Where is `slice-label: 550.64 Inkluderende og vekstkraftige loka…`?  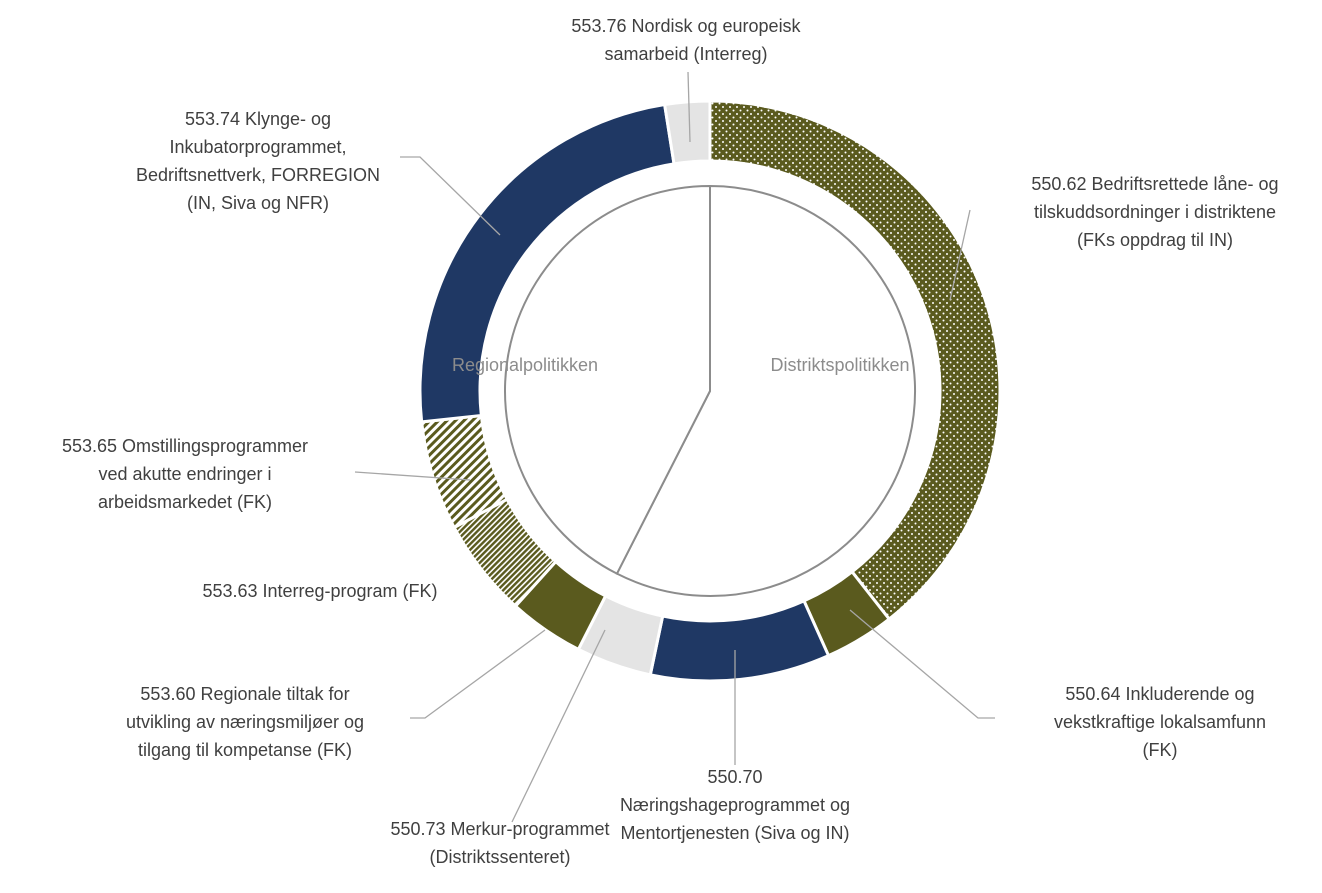 slice-label: 550.64 Inkluderende og vekstkraftige loka… is located at coordinates (1160, 722).